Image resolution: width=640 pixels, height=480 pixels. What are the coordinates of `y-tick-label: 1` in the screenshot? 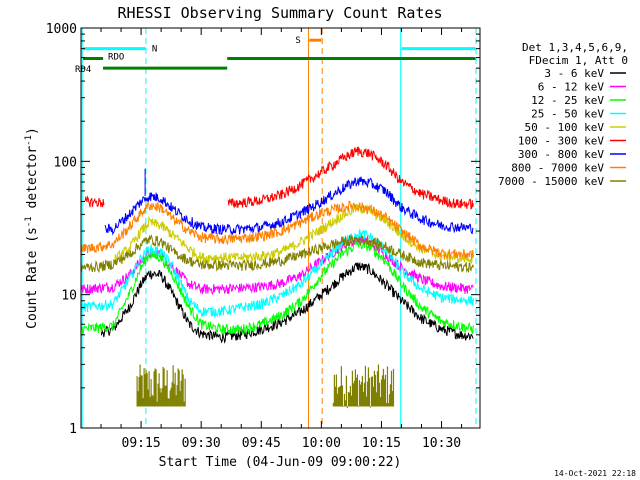 It's located at (73, 429).